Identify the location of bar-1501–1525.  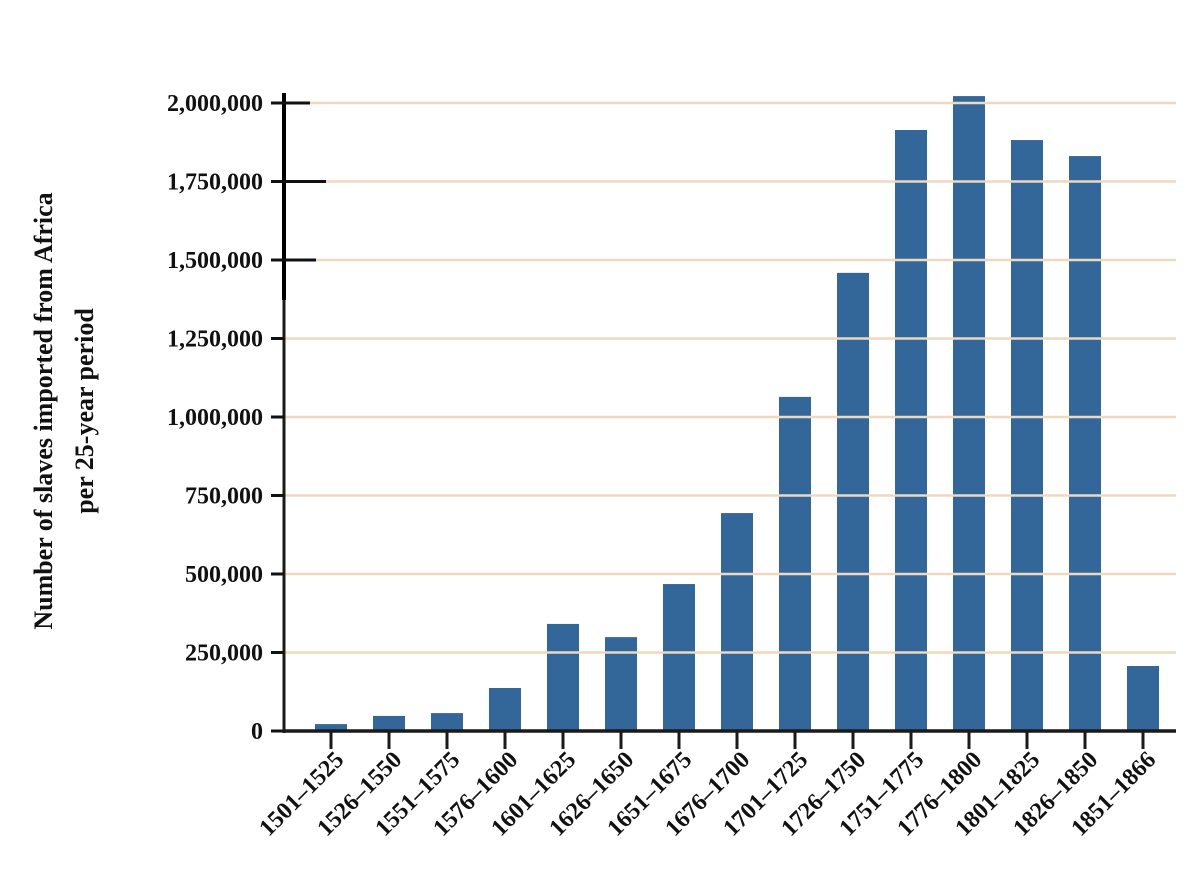
(331, 727).